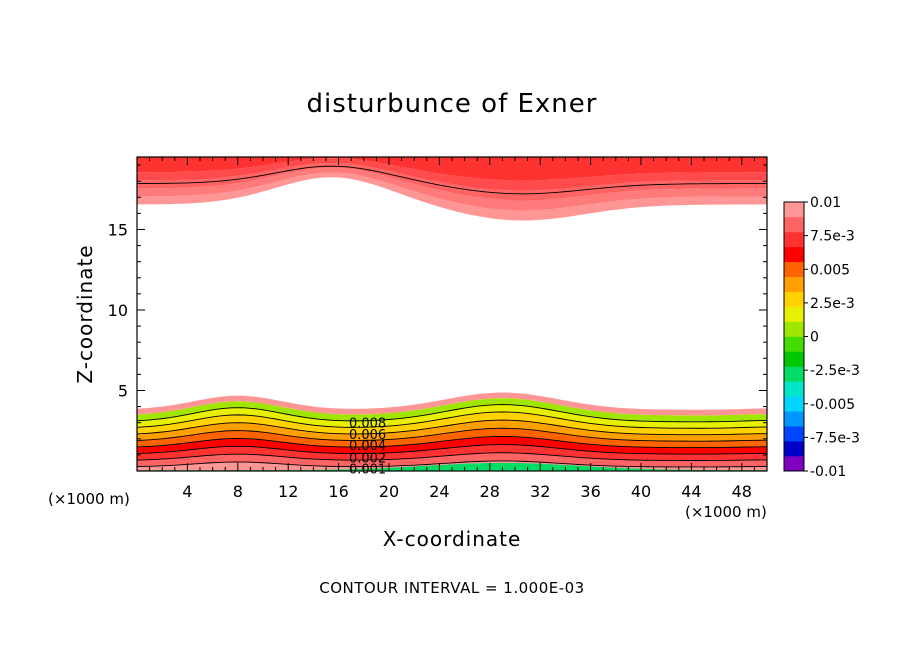 This screenshot has height=654, width=904. Describe the element at coordinates (389, 491) in the screenshot. I see `x-tick-label: 20` at that location.